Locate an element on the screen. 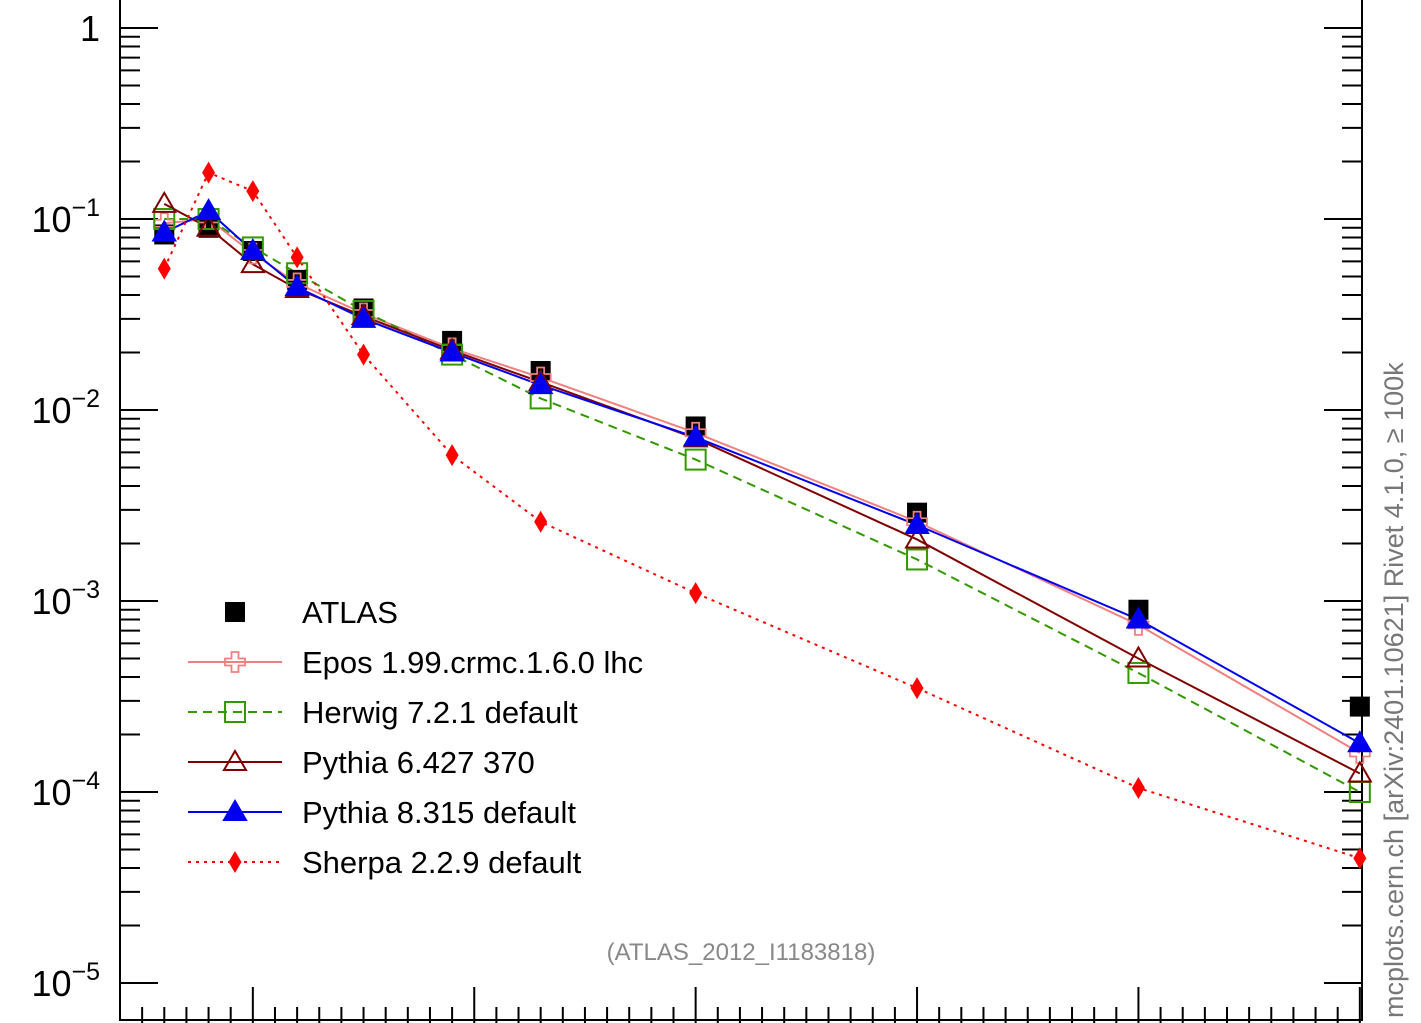 This screenshot has height=1023, width=1421. y-tick-labels: 1 10⁻¹ 10⁻² 10⁻³ 10⁻⁴ 10⁻⁵ is located at coordinates (65, 506).